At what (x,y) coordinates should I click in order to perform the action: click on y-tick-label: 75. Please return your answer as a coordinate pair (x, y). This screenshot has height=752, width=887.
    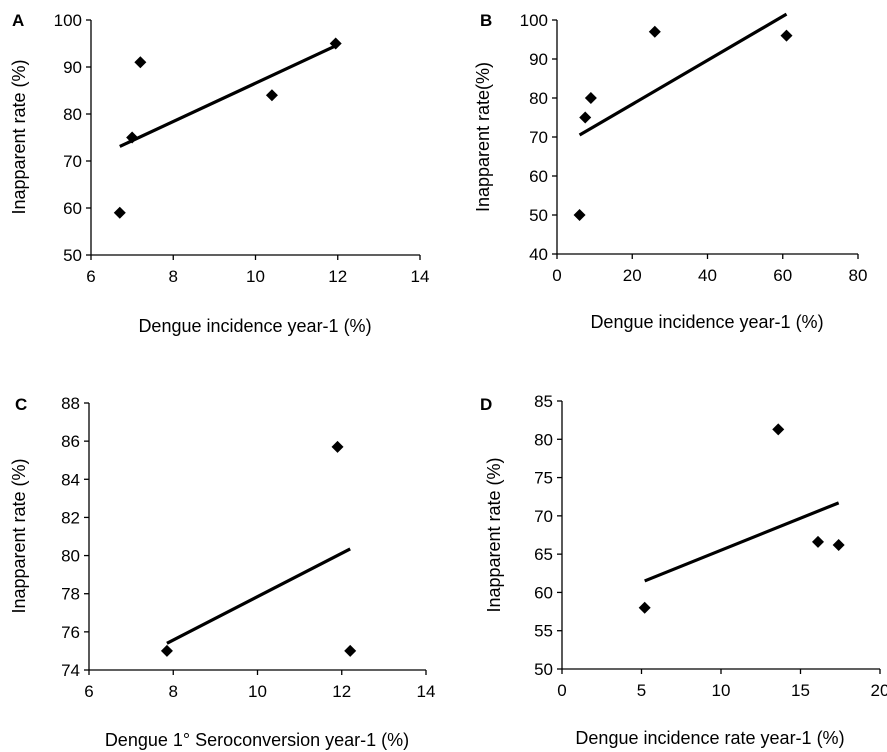
    Looking at the image, I should click on (543, 478).